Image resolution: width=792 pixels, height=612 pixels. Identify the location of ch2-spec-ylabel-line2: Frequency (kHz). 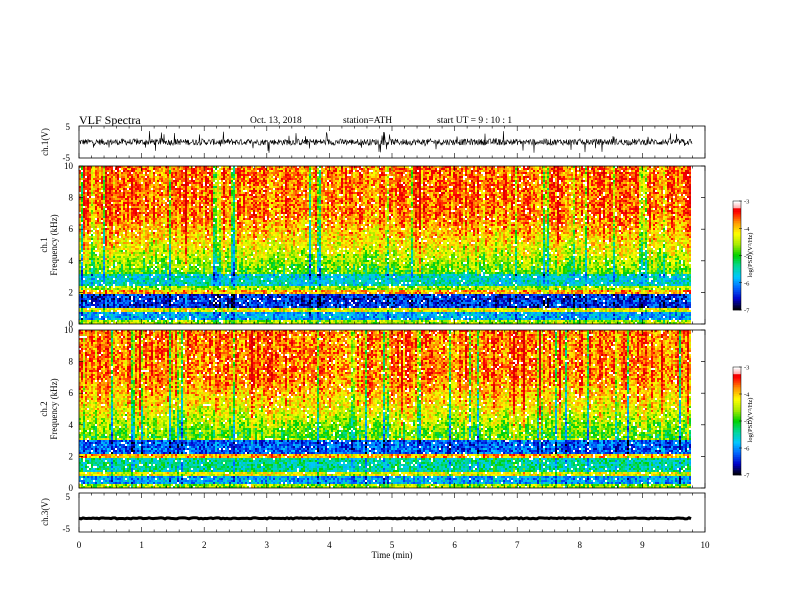
(54, 408).